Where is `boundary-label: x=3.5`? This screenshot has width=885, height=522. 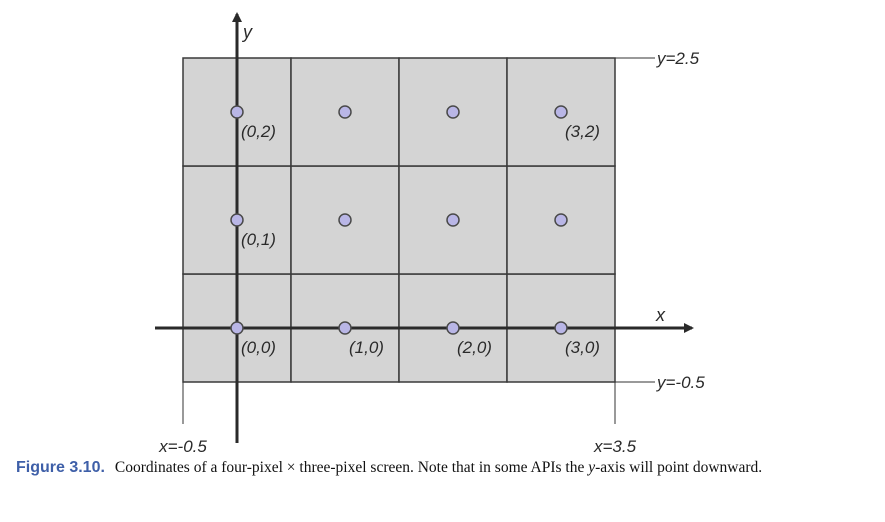 boundary-label: x=3.5 is located at coordinates (615, 446).